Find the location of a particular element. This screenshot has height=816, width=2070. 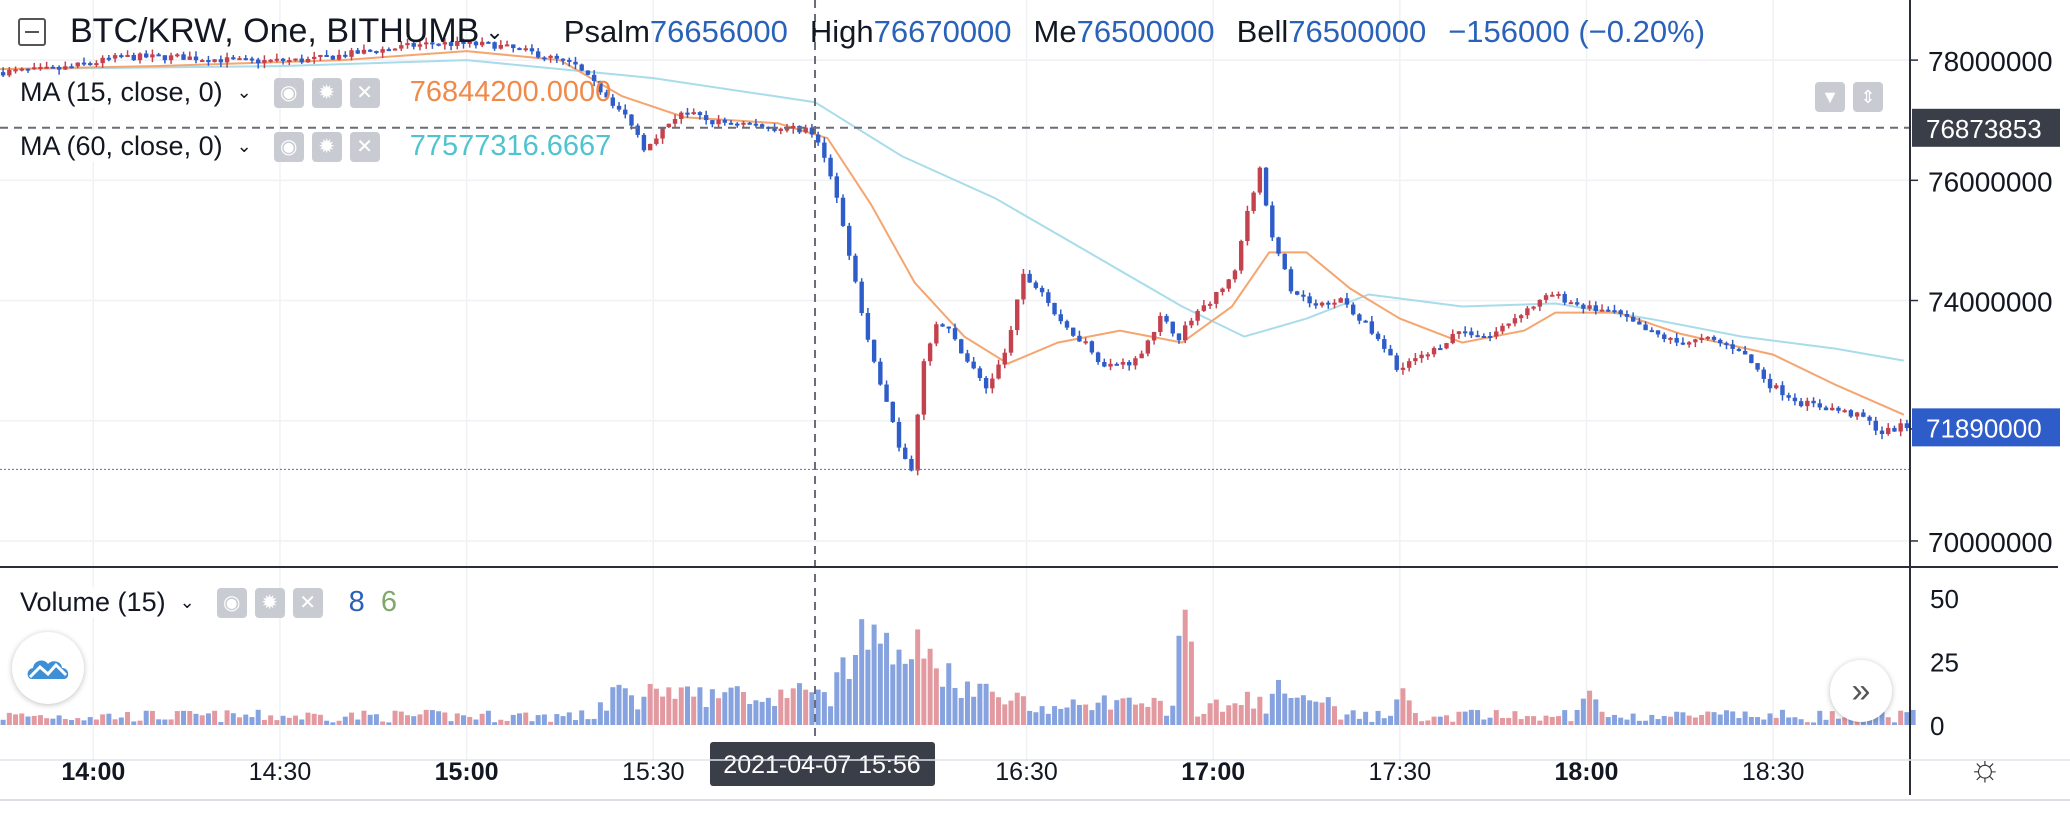

collapse-legend-button is located at coordinates (32, 31).